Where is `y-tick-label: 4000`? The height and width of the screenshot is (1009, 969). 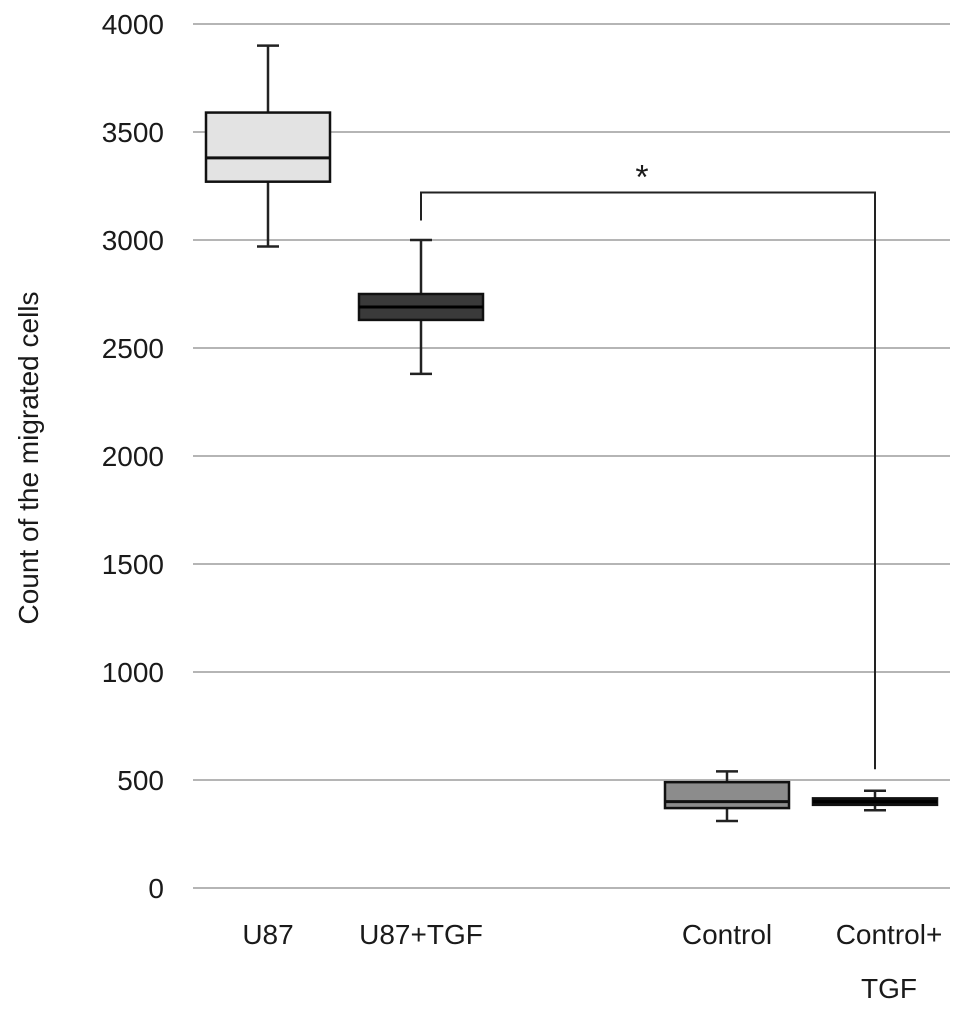 y-tick-label: 4000 is located at coordinates (133, 24).